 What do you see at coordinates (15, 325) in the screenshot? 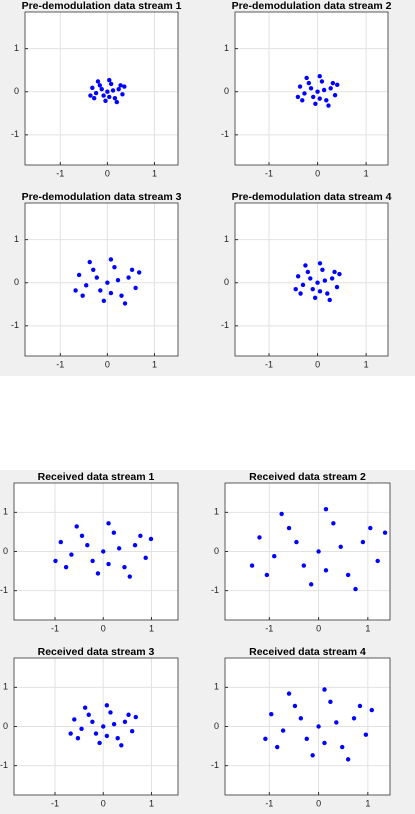
I see `y-tick-label: -1` at bounding box center [15, 325].